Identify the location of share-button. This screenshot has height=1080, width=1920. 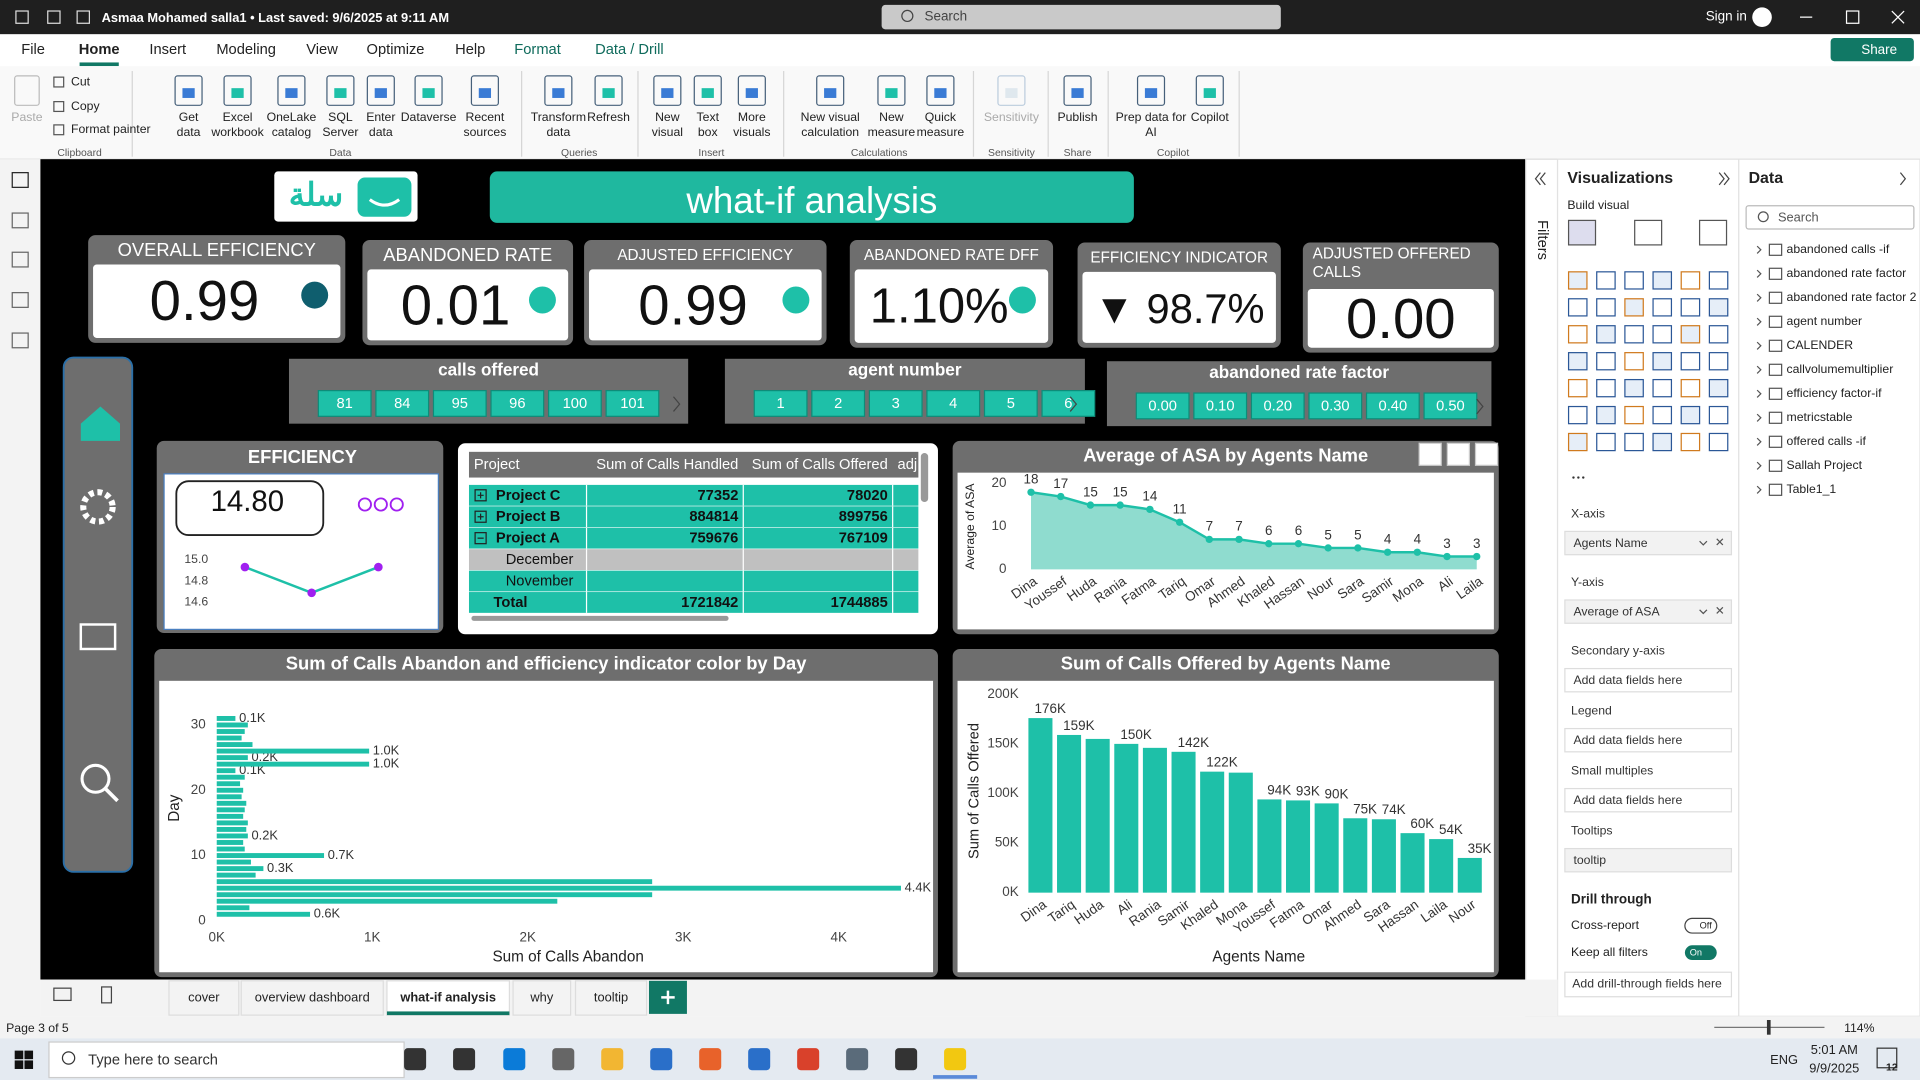
(1872, 49).